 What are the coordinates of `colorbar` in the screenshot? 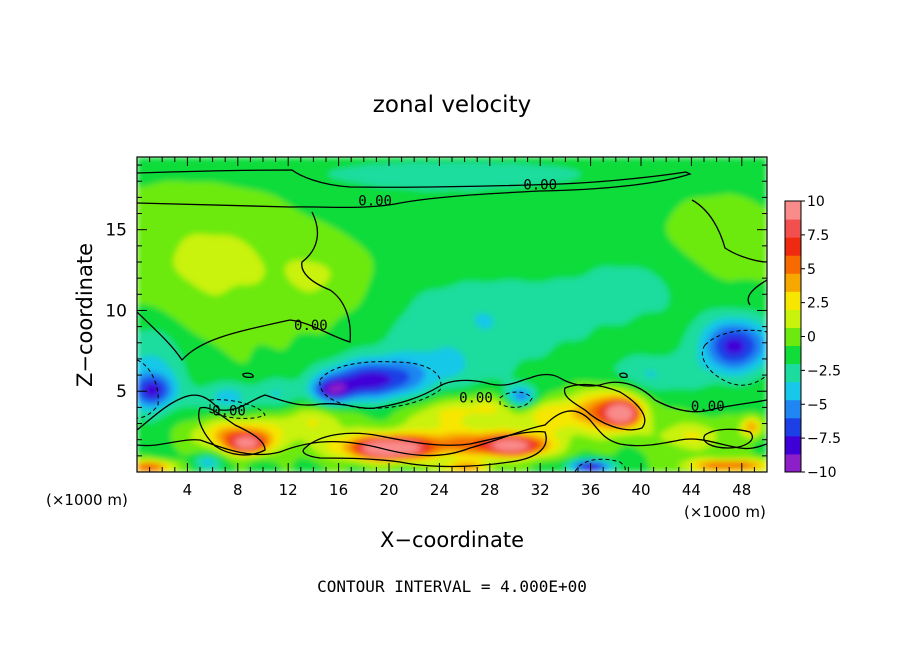 It's located at (793, 336).